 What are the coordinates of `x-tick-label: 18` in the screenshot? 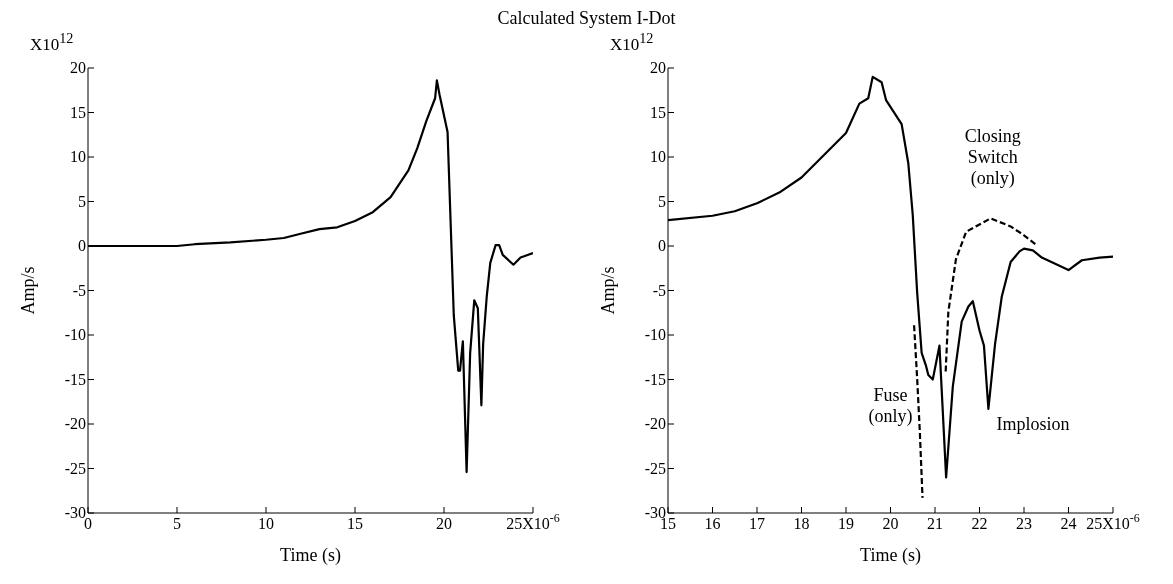 It's located at (801, 523).